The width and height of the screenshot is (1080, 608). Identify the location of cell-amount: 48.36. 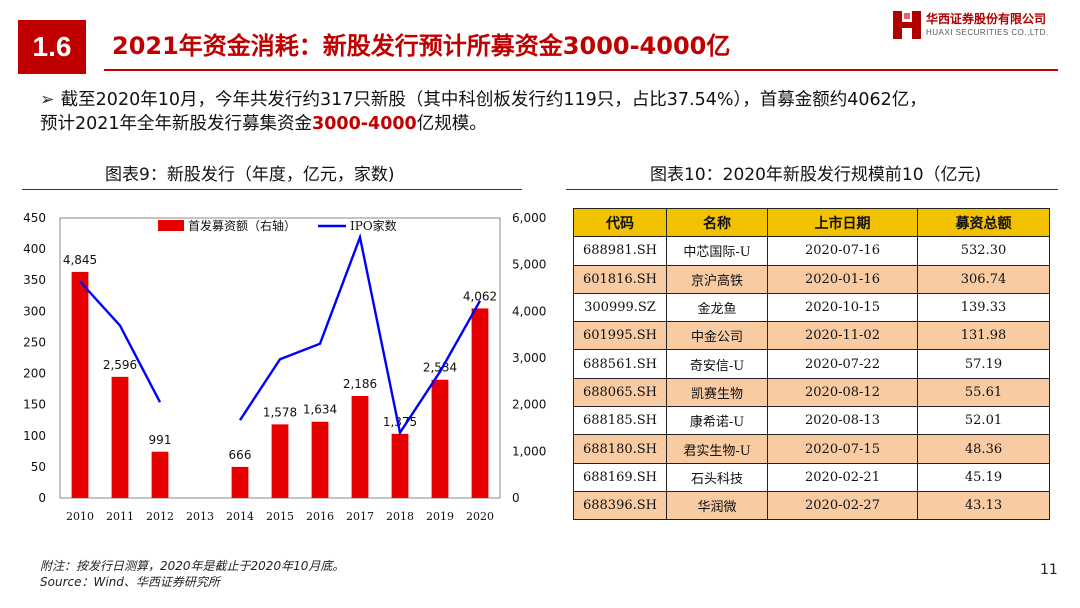
(983, 449).